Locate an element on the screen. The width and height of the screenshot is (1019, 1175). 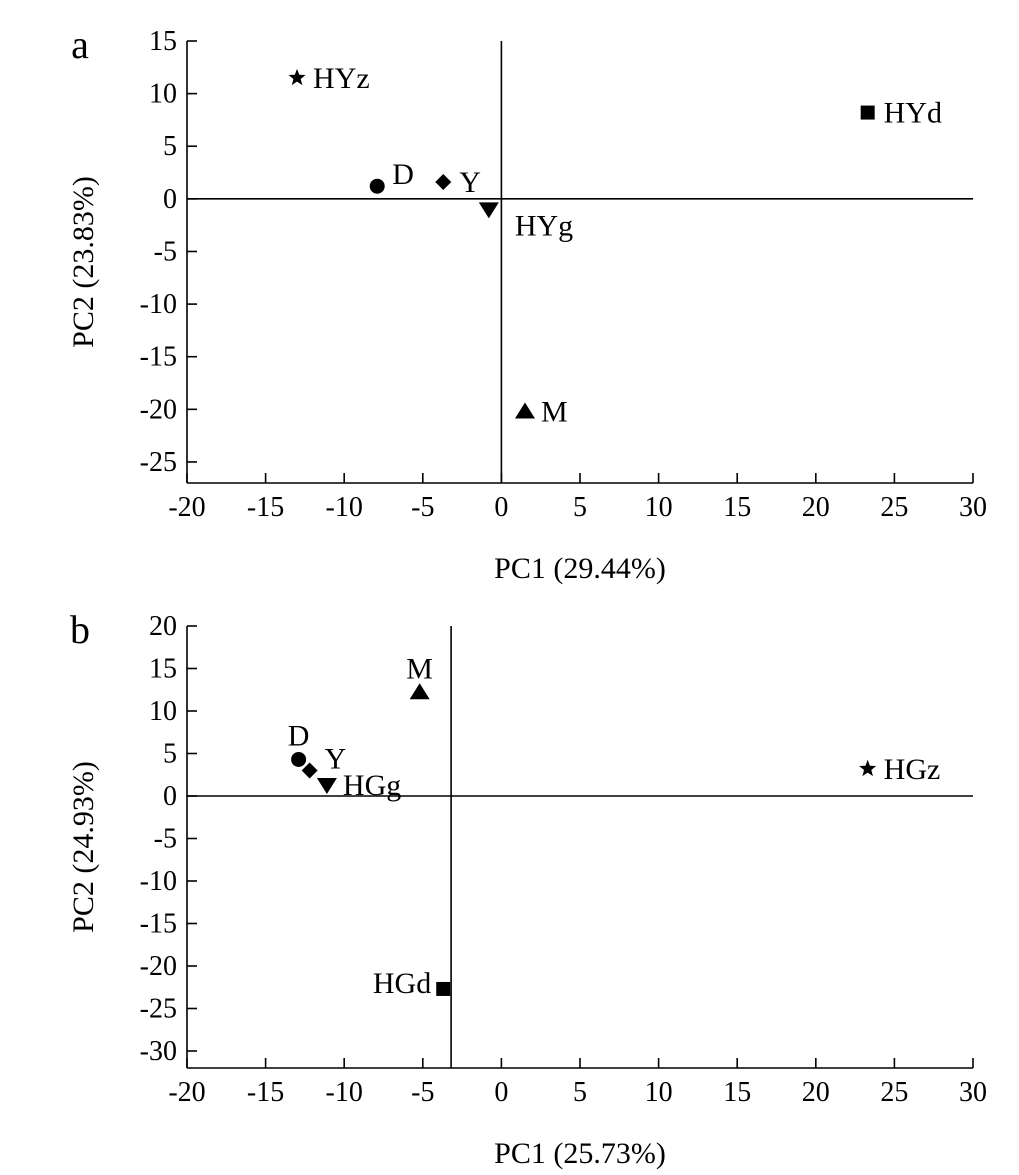
point-hyd-label: HYd is located at coordinates (913, 113).